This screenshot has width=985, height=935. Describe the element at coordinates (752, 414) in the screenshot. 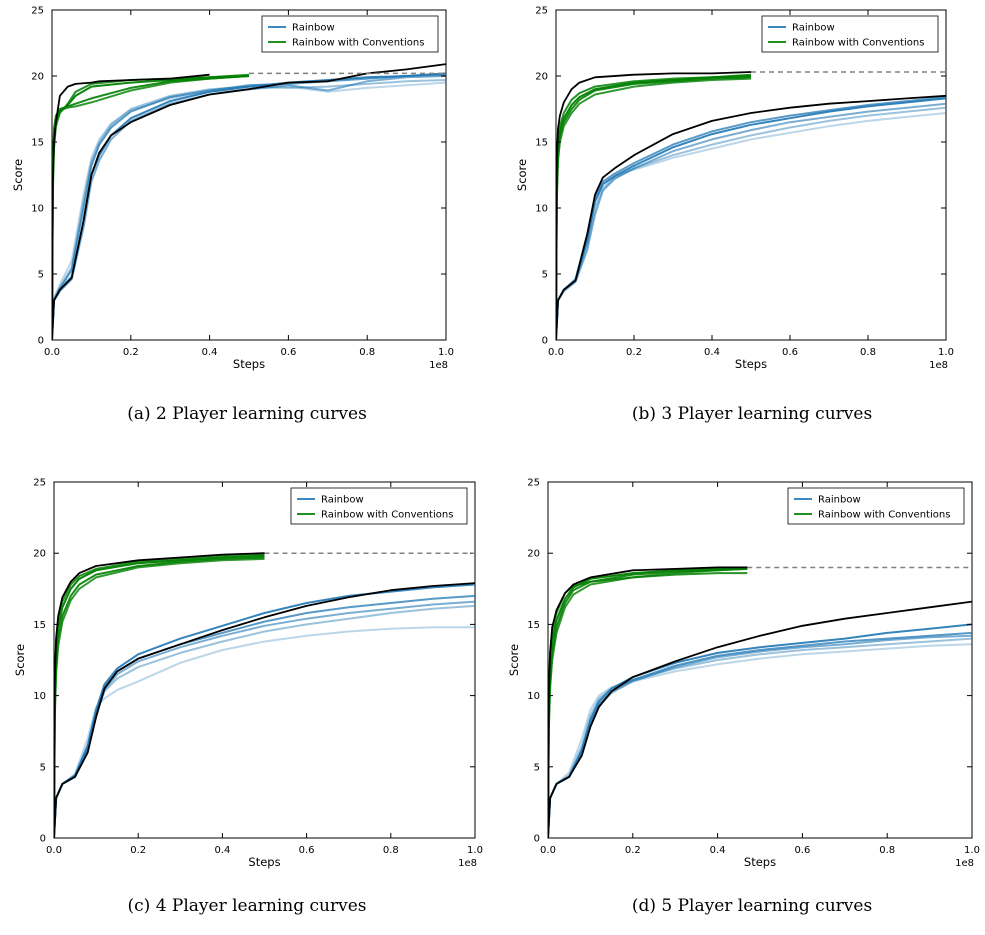

I see `caption-b: (b) 3 Player learning curves` at that location.